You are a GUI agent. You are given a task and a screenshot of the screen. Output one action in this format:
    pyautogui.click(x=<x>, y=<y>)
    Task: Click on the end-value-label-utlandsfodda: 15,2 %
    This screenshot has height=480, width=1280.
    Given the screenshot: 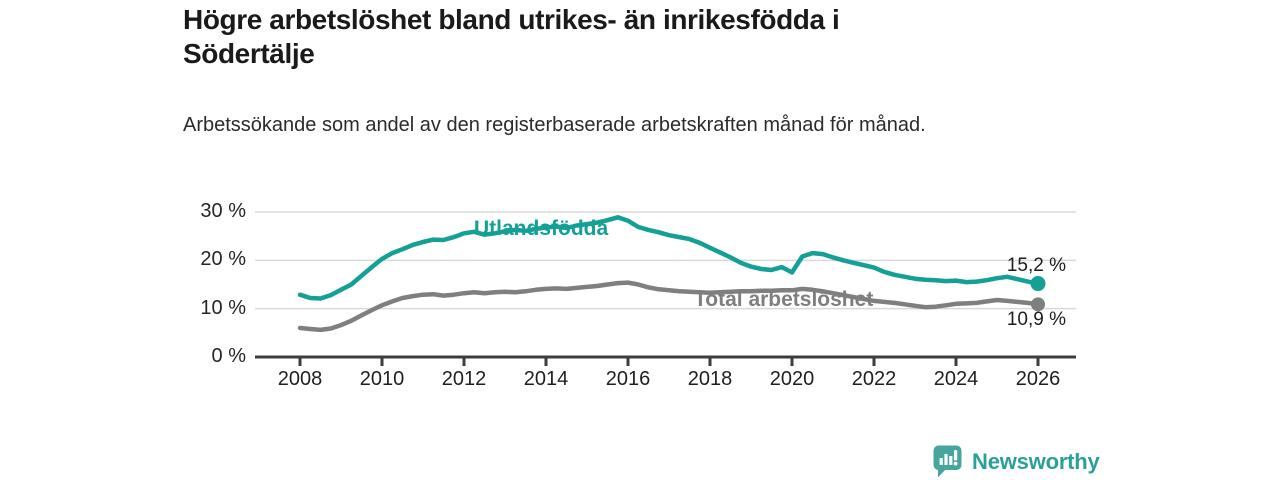 What is the action you would take?
    pyautogui.click(x=1036, y=265)
    